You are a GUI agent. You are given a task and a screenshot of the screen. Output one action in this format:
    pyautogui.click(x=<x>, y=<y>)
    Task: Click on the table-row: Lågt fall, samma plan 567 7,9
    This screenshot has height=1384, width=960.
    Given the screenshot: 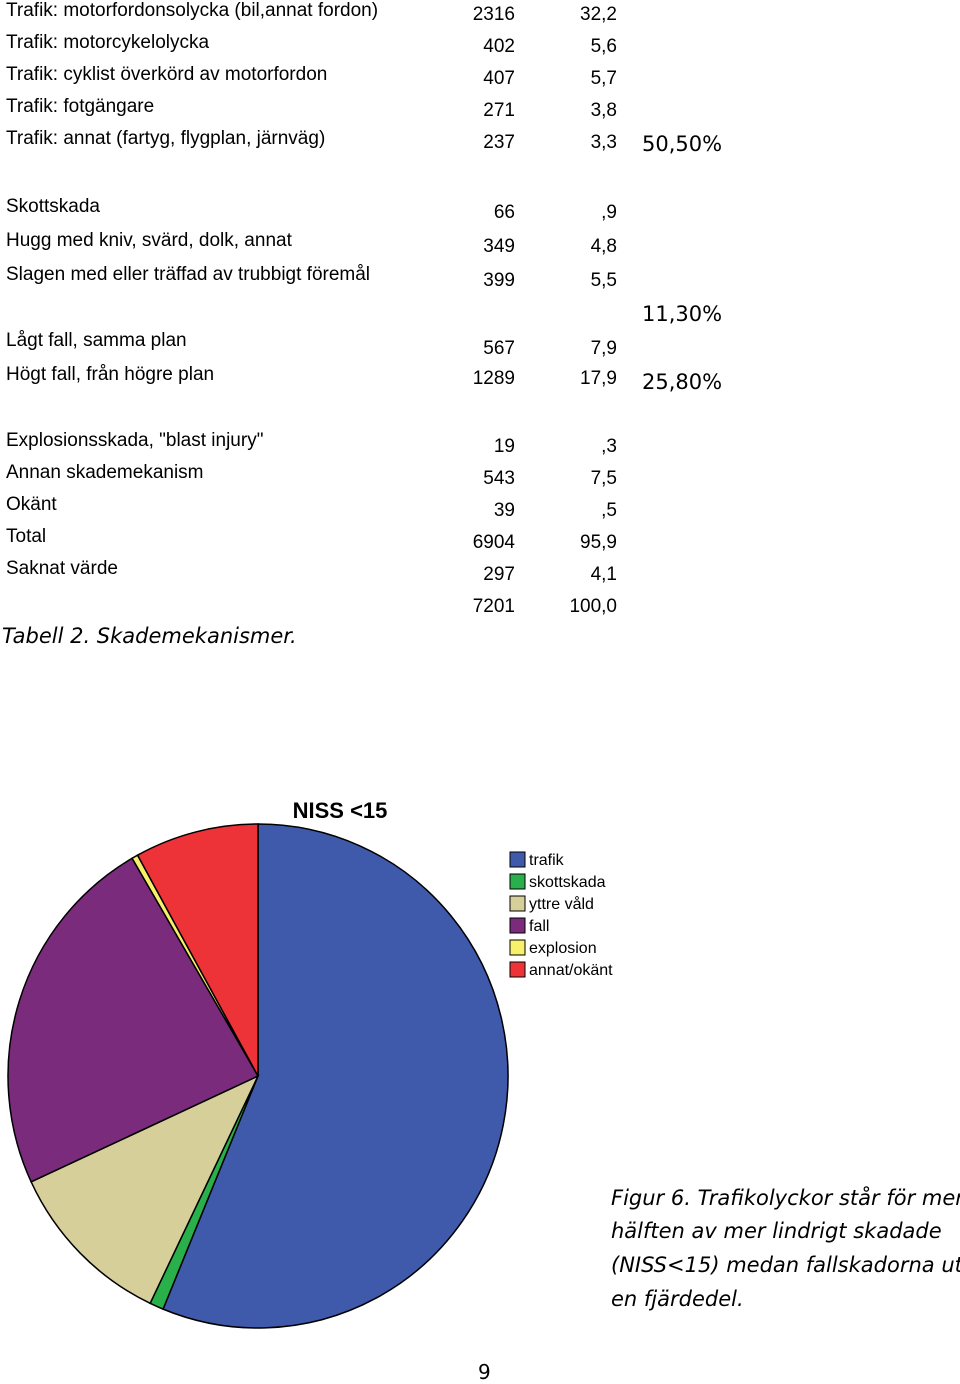 What is the action you would take?
    pyautogui.click(x=480, y=346)
    